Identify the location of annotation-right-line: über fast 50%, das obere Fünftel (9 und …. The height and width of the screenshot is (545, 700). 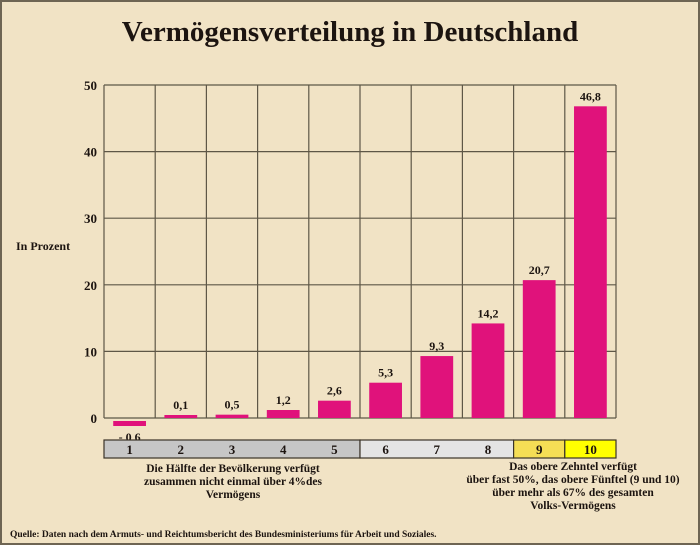
(573, 480).